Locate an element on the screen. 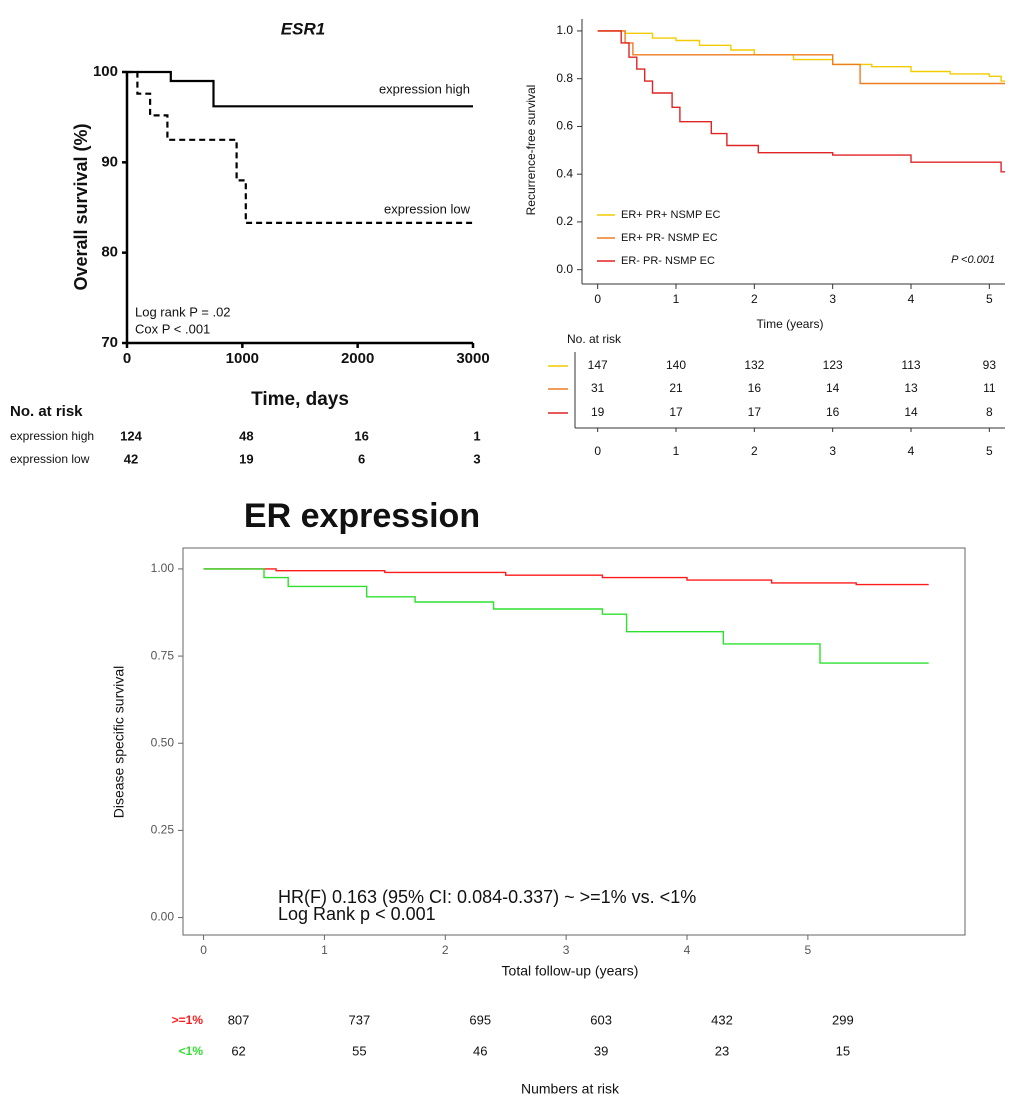 The image size is (1025, 1109). y-tick-label: 1.00 is located at coordinates (163, 568).